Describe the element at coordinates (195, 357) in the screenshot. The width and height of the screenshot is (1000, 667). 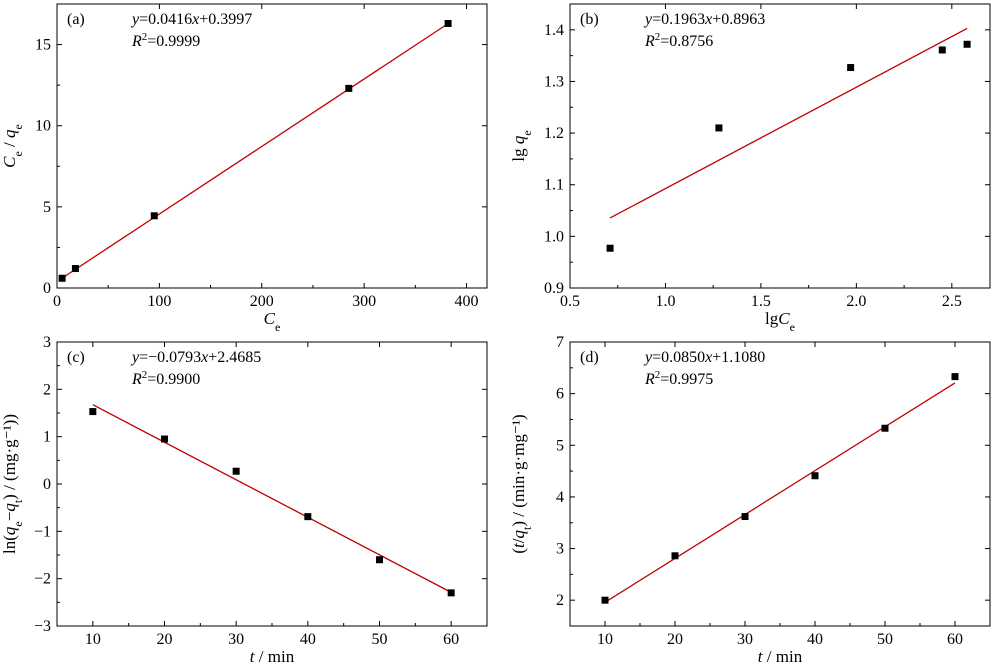
I see `fit-equation: y=−0.0793x+2.4685` at that location.